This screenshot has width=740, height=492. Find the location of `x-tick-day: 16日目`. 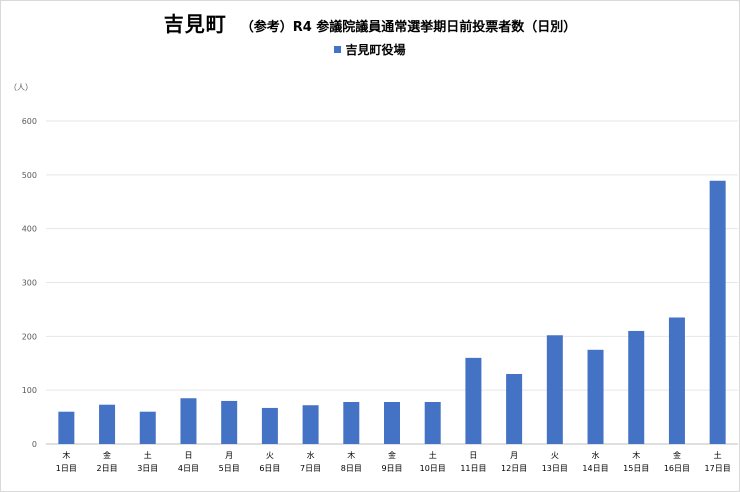

x-tick-day: 16日目 is located at coordinates (677, 468).